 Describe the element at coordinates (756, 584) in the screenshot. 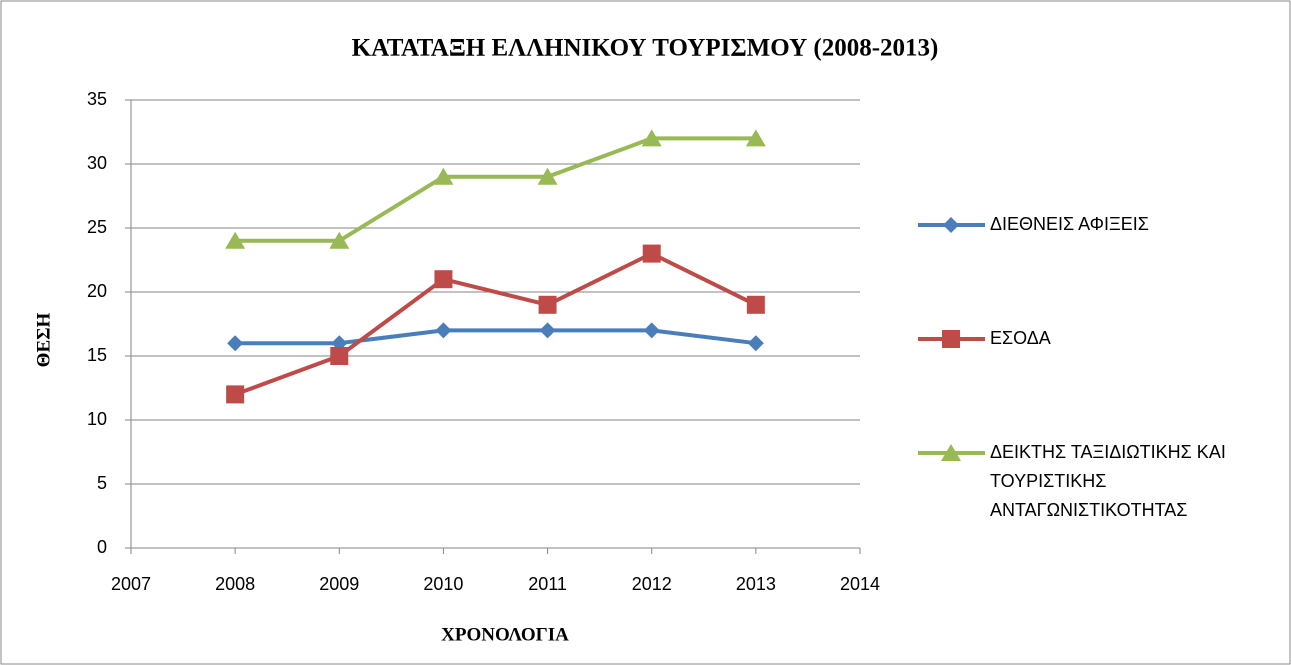

I see `x-tick-label: 2013` at that location.